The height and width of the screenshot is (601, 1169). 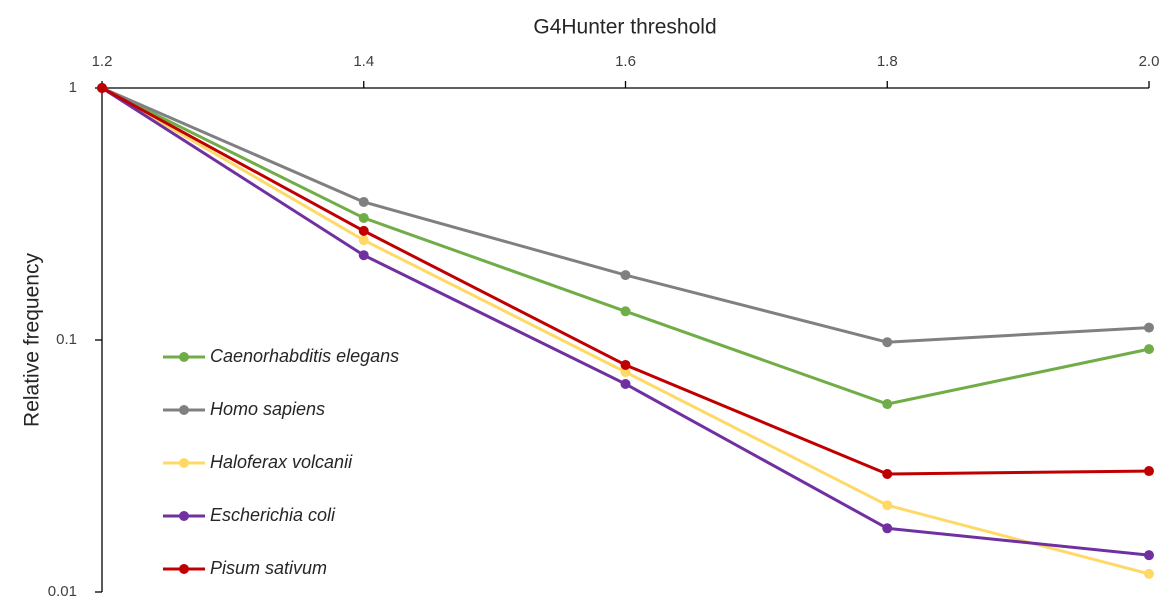 I want to click on legend-label: Pisum sativum, so click(x=268, y=568).